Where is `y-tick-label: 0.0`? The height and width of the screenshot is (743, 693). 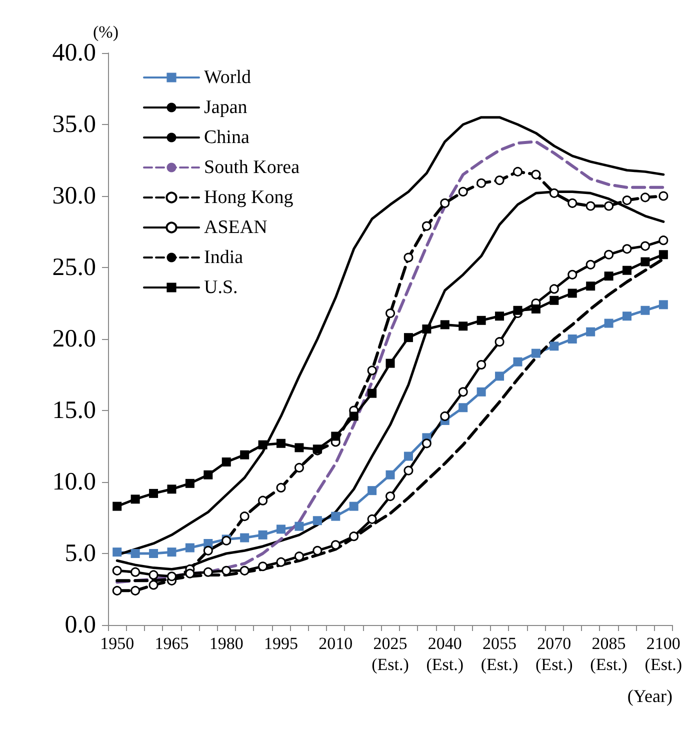
y-tick-label: 0.0 is located at coordinates (80, 625).